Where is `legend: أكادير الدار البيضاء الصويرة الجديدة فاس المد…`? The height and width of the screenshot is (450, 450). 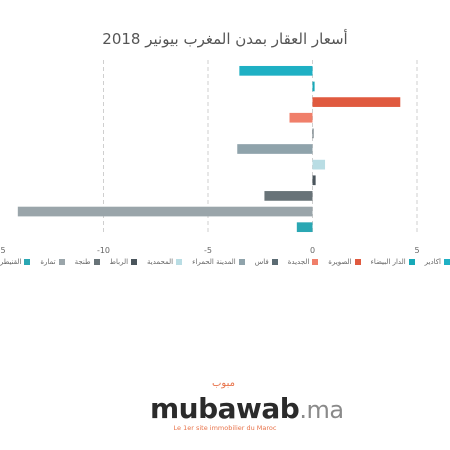 legend: أكادير الدار البيضاء الصويرة الجديدة فاس المد… is located at coordinates (225, 269).